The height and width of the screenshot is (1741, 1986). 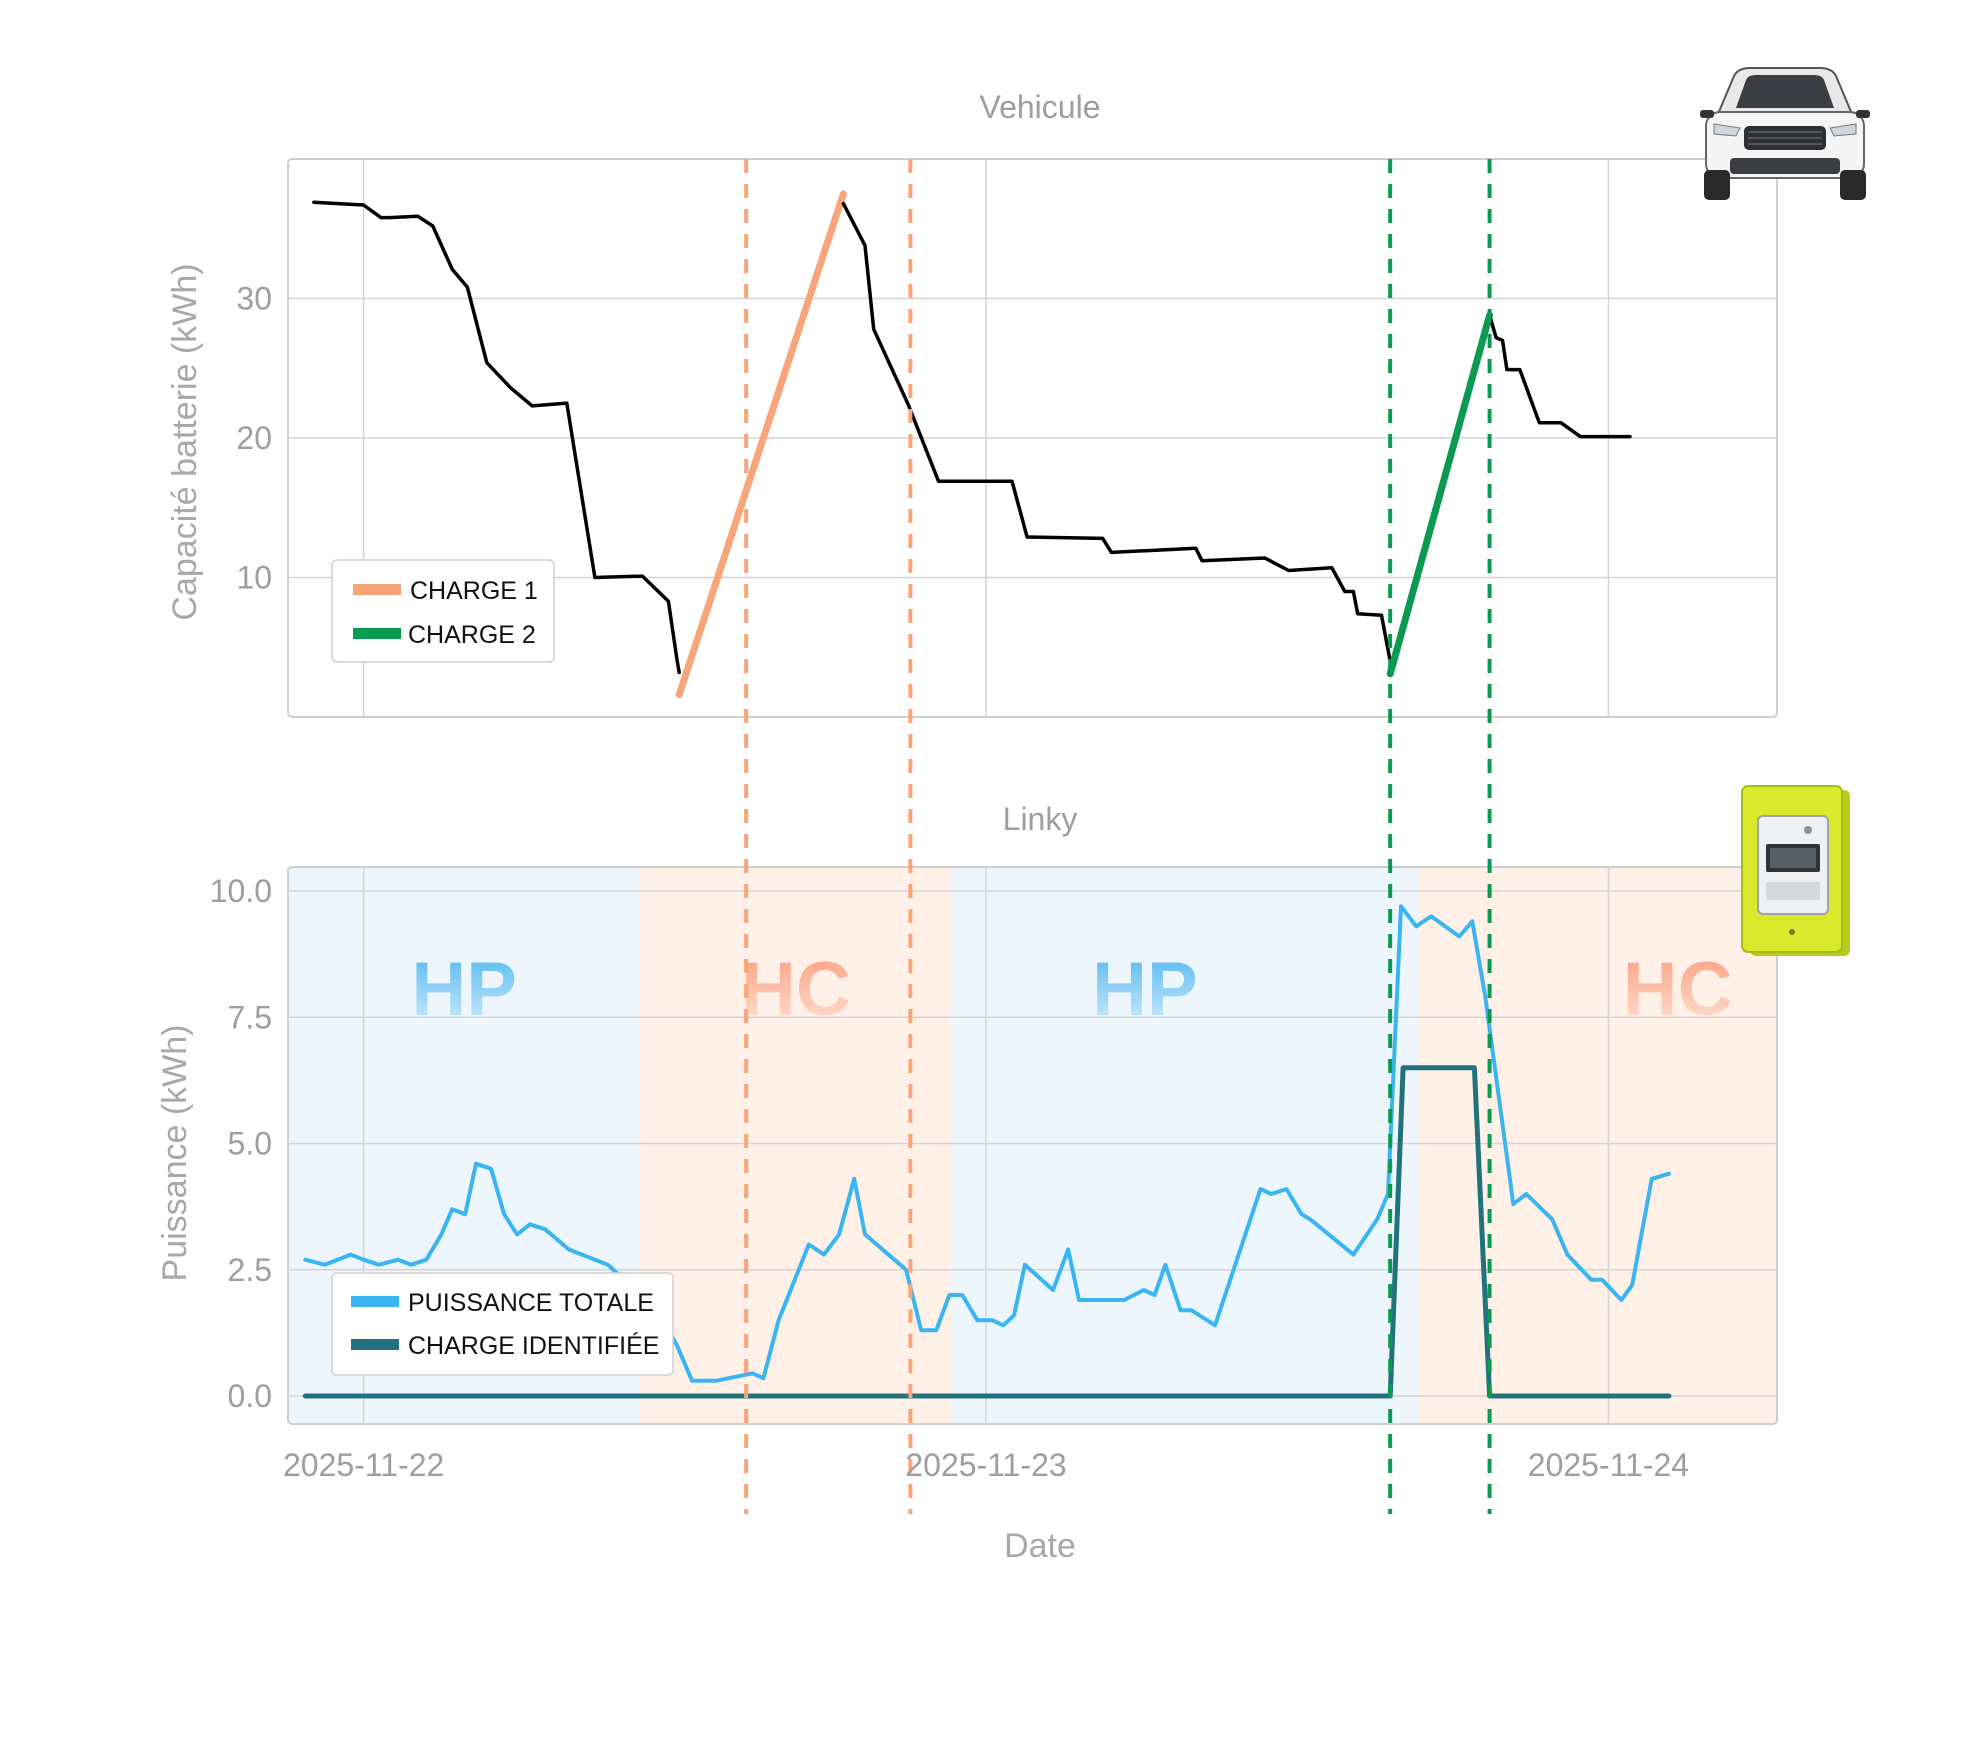 I want to click on vehicule-y-axis-label: Capacité batterie (kWh), so click(x=185, y=441).